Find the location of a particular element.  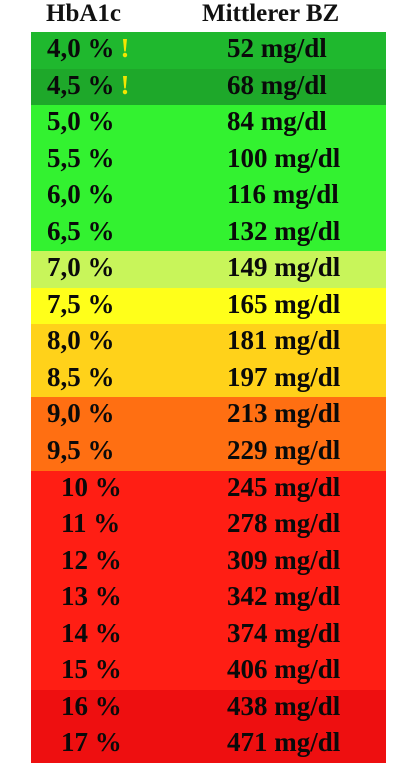

hba1c-cell: 4,5 %! is located at coordinates (88, 85).